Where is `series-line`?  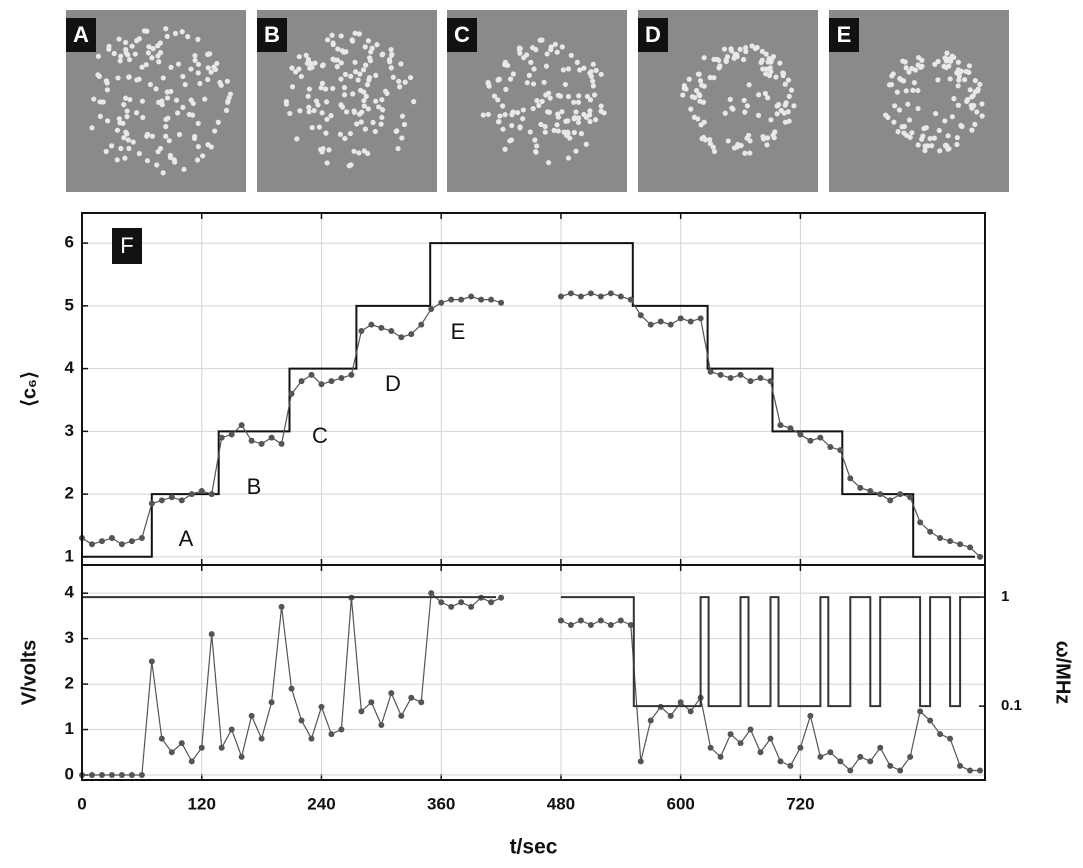
series-line is located at coordinates (531, 652).